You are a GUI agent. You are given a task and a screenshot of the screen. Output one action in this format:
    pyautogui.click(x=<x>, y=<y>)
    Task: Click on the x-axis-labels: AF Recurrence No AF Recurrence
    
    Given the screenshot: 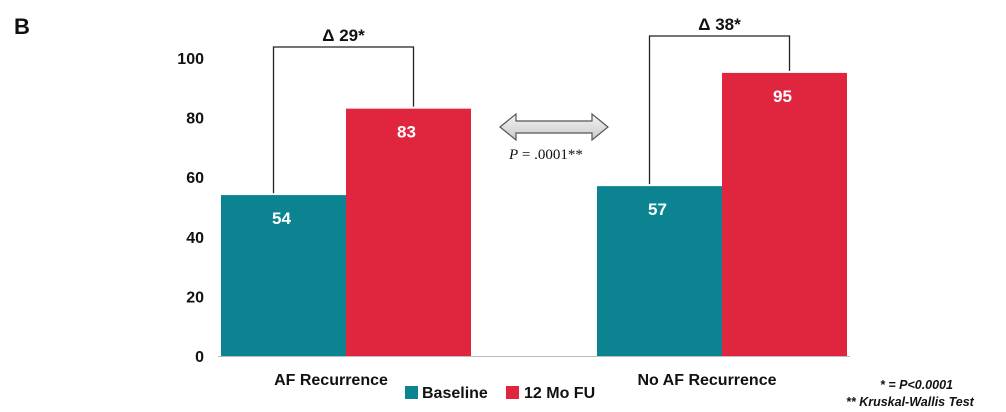 What is the action you would take?
    pyautogui.click(x=525, y=380)
    